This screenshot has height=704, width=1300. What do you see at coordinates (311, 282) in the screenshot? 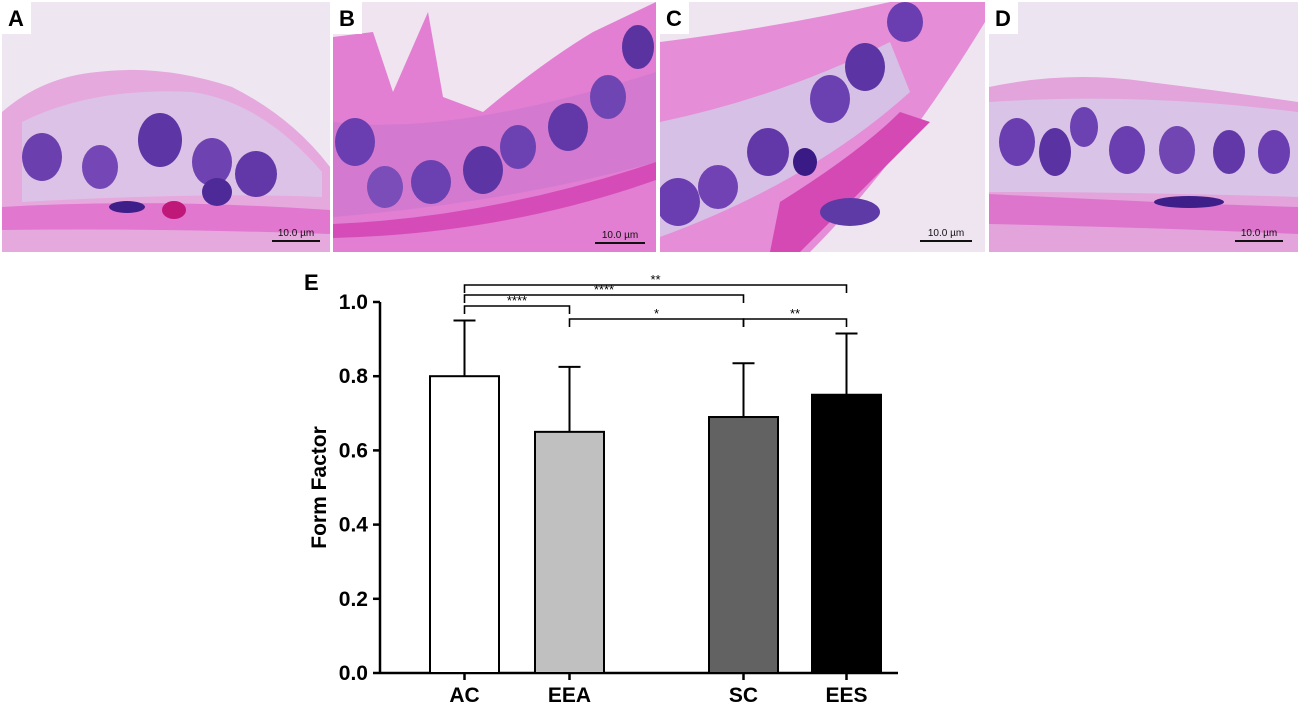
I see `chart-panel-label: E` at bounding box center [311, 282].